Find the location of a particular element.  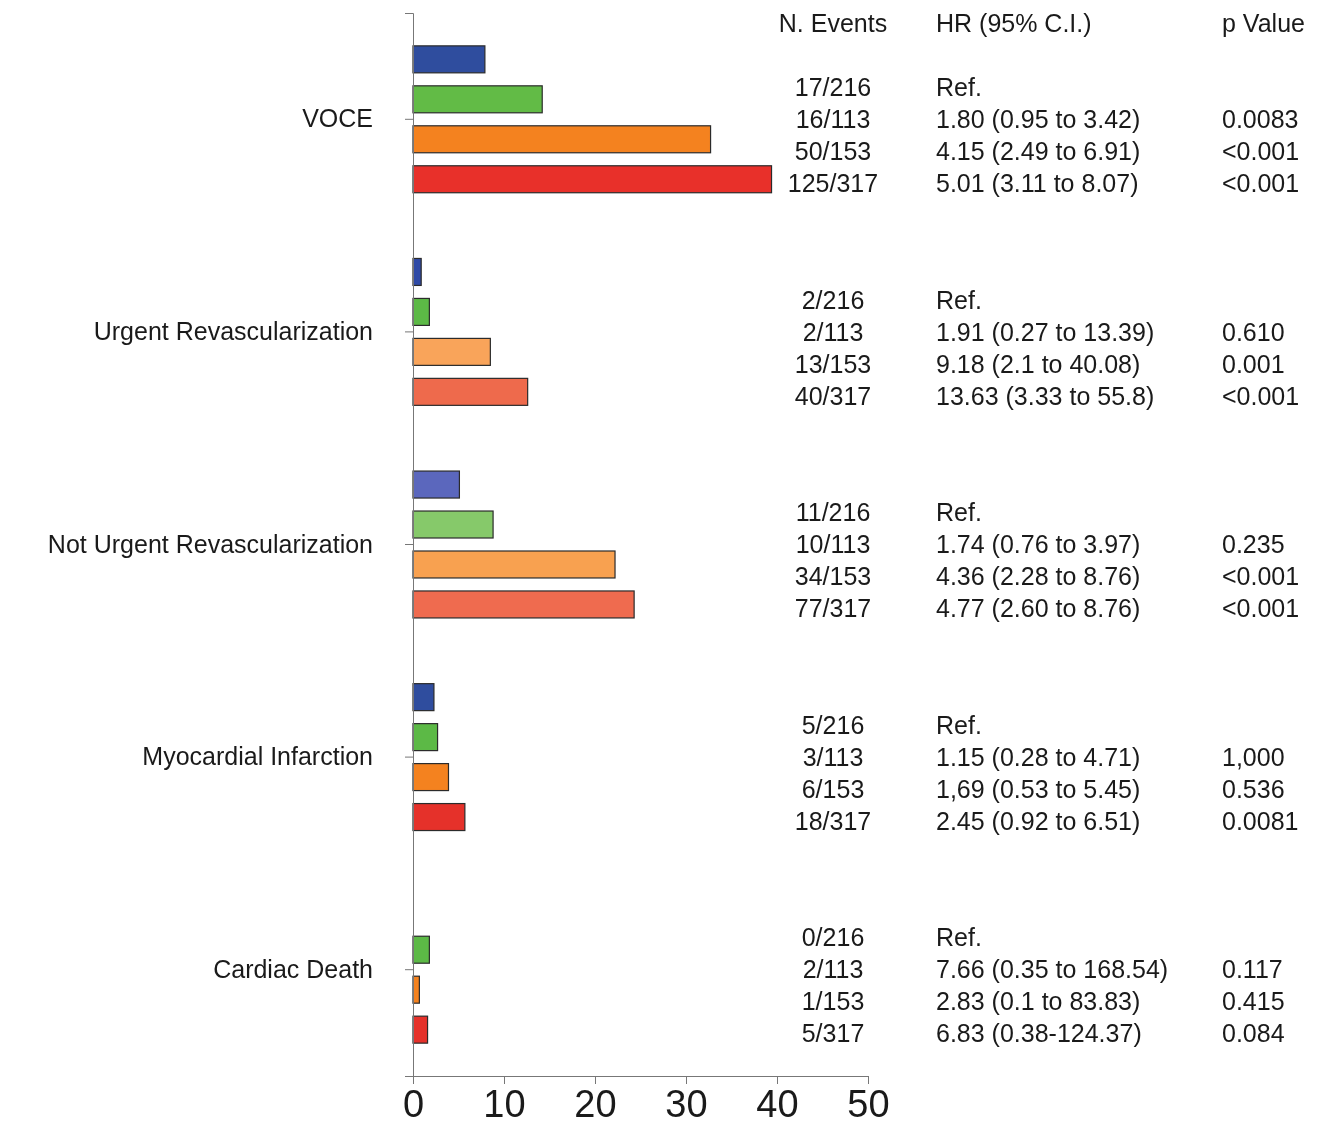

y-tick-label: Urgent Revascularization is located at coordinates (233, 330).